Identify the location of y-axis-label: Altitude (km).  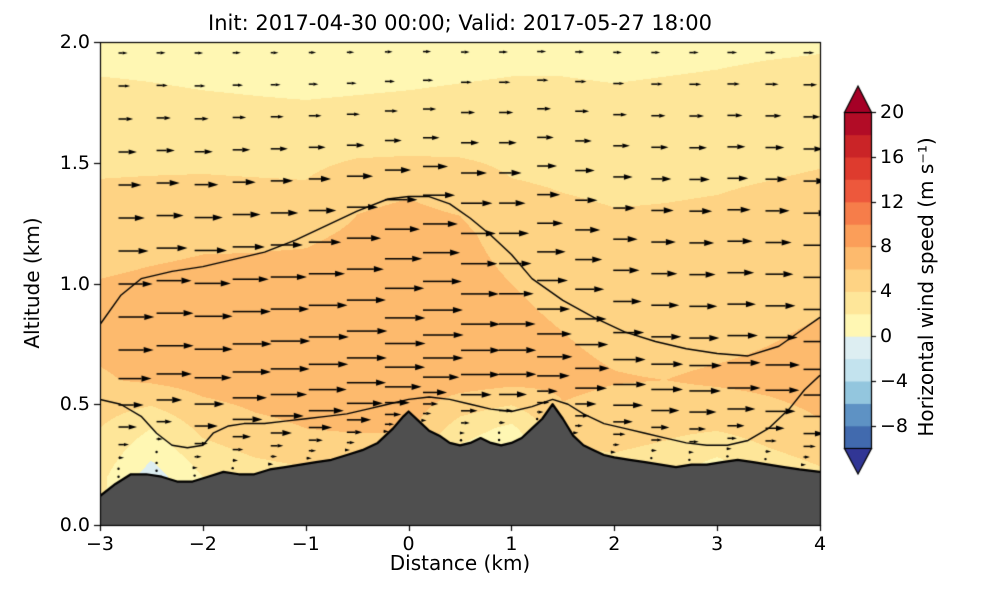
(32, 283).